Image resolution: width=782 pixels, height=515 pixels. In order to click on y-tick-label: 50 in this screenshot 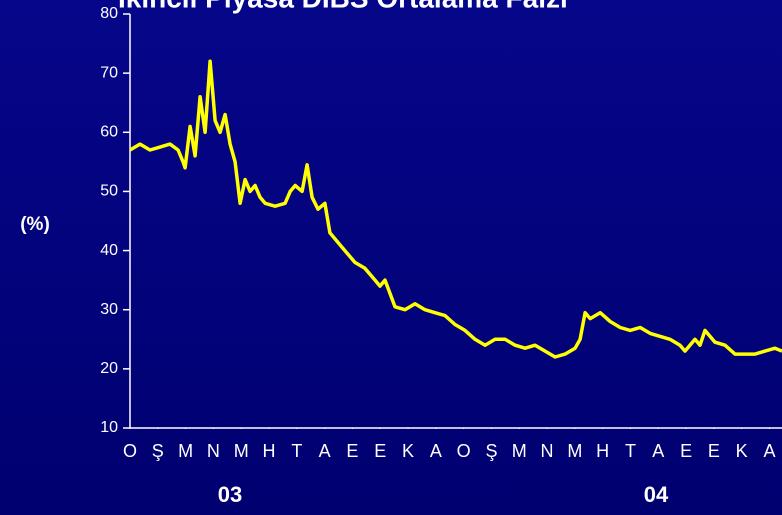, I will do `click(109, 191)`.